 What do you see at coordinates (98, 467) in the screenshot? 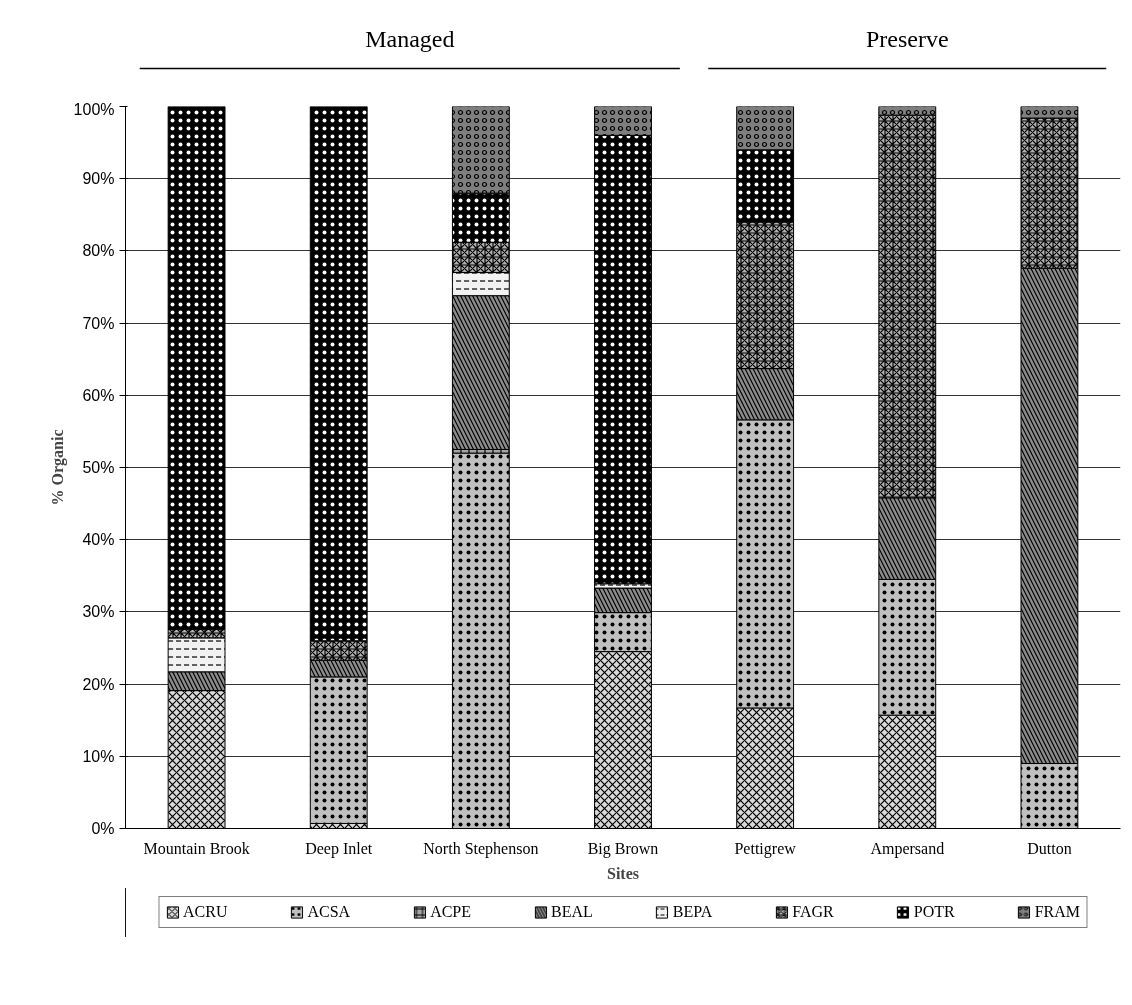
I see `y-tick-label: 50%` at bounding box center [98, 467].